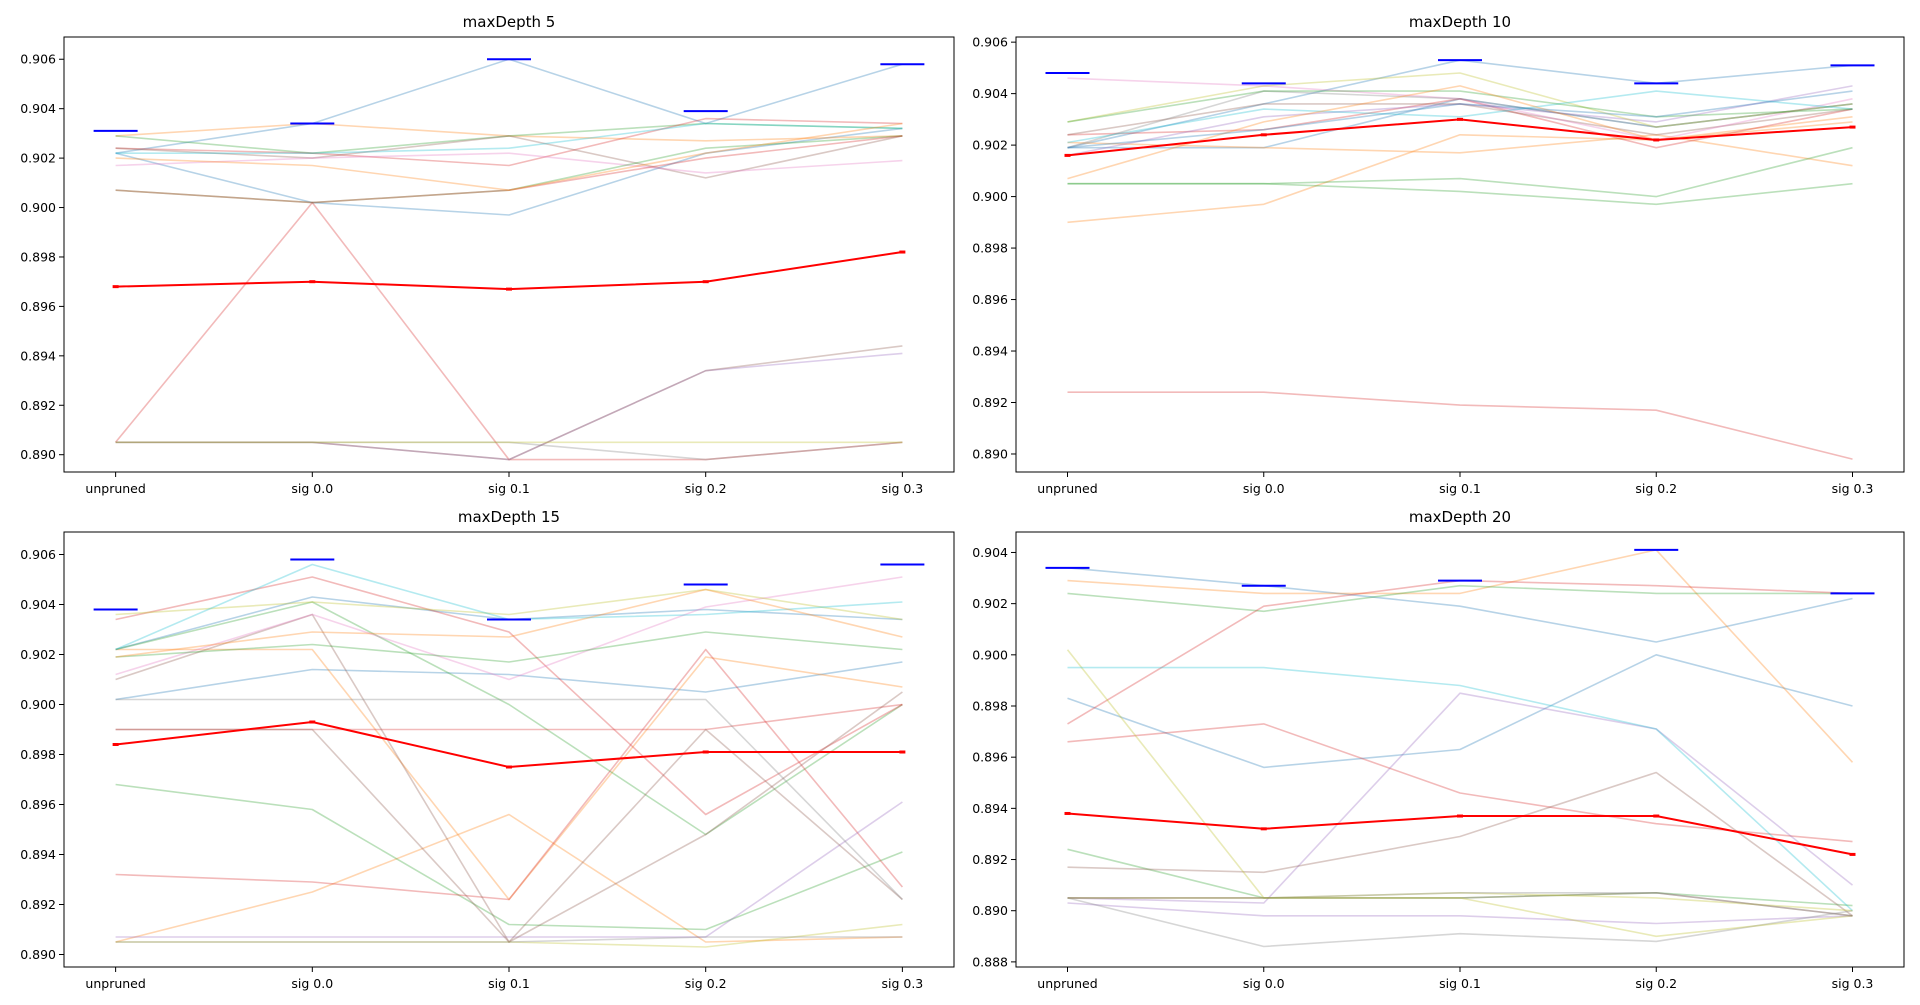 Image resolution: width=1920 pixels, height=1005 pixels. I want to click on chart-title: maxDepth 10, so click(1460, 22).